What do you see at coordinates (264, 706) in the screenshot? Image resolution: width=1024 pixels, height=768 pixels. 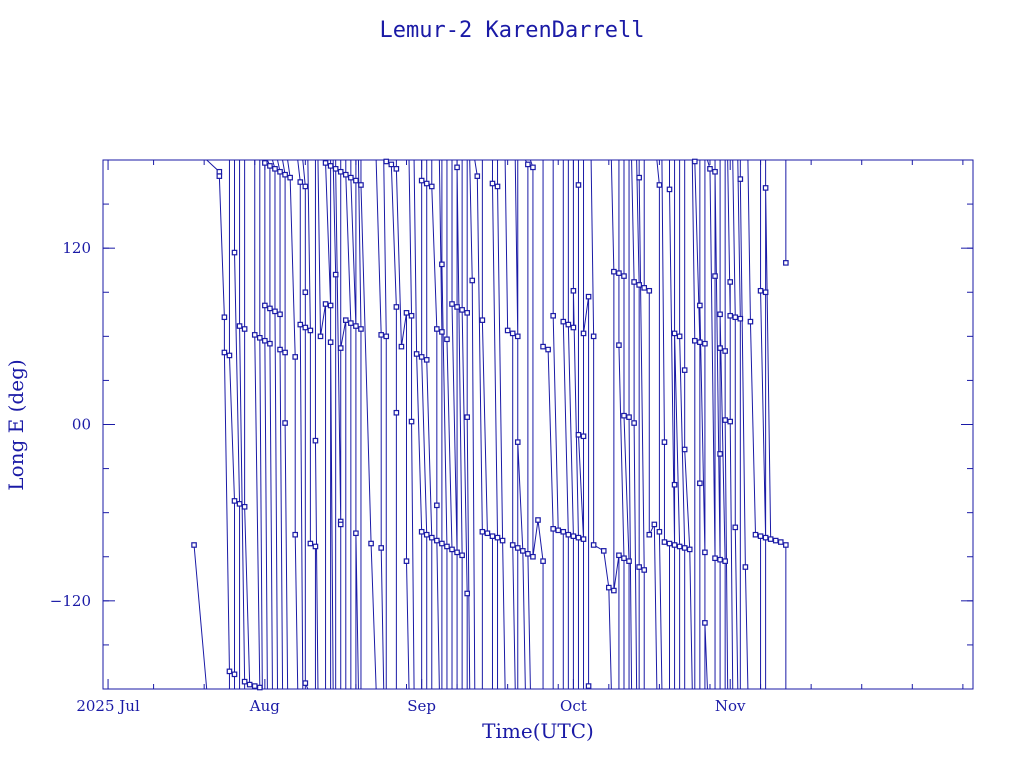 I see `x-tick-label: Aug` at bounding box center [264, 706].